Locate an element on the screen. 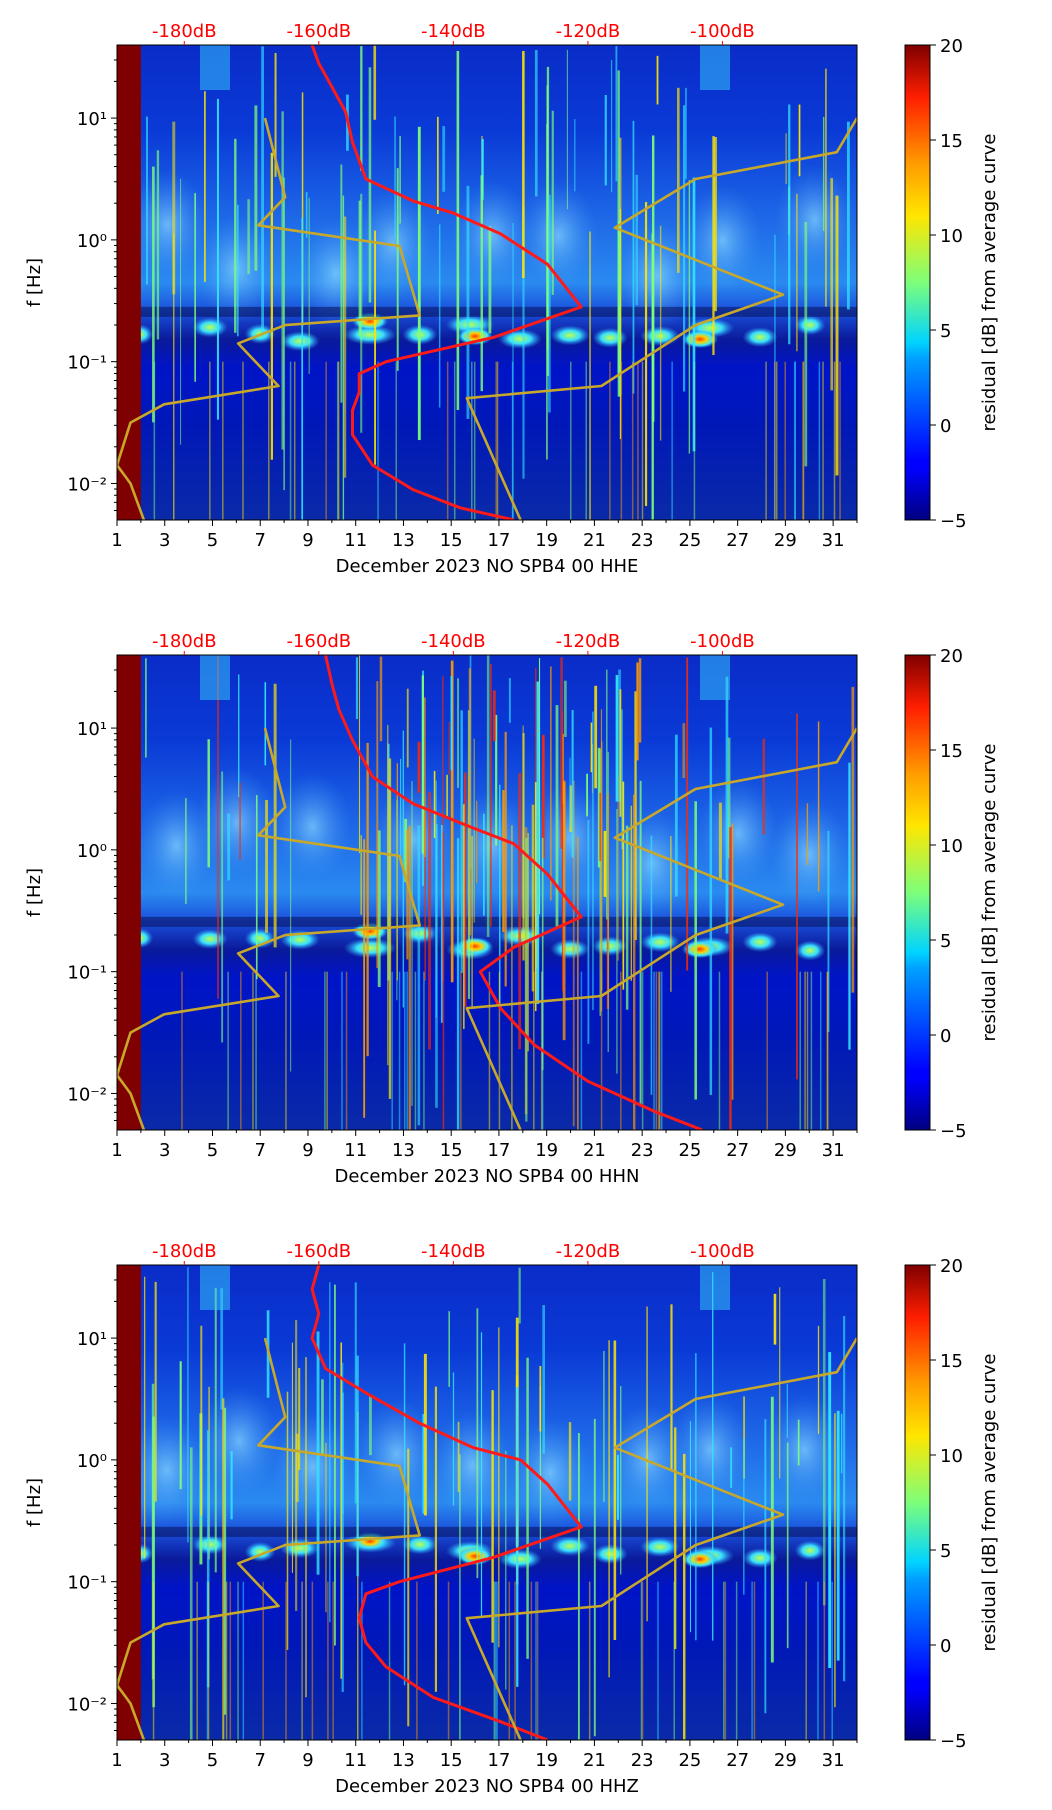  y-axis-label: f [Hz] is located at coordinates (34, 1502).